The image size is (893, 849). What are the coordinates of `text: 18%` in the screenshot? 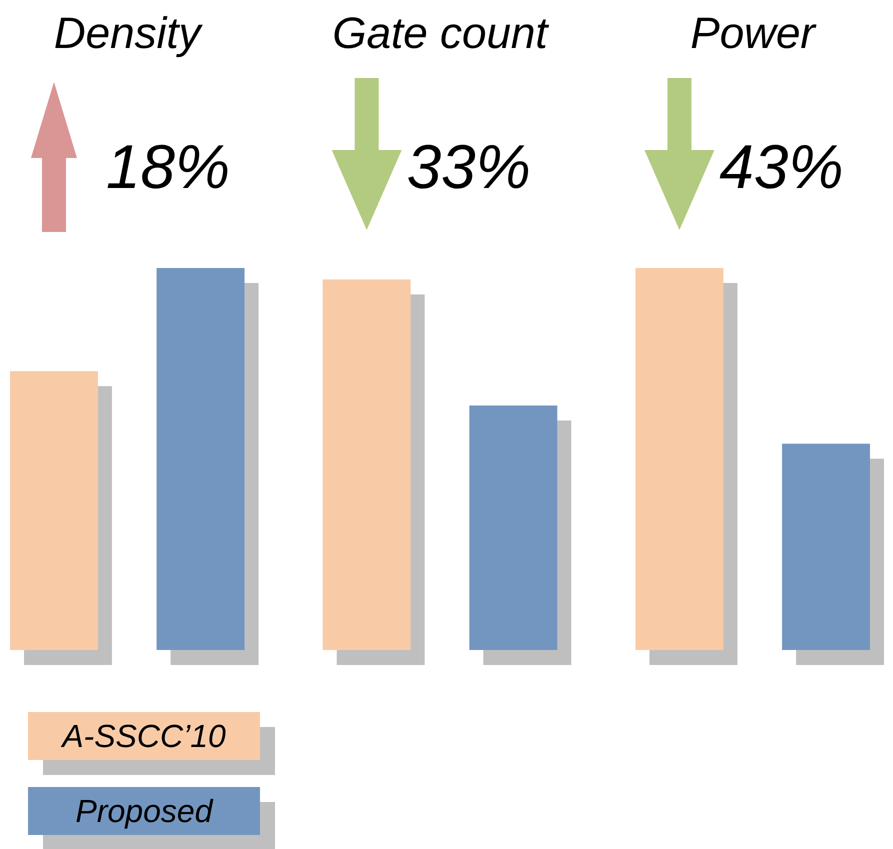 It's located at (168, 167).